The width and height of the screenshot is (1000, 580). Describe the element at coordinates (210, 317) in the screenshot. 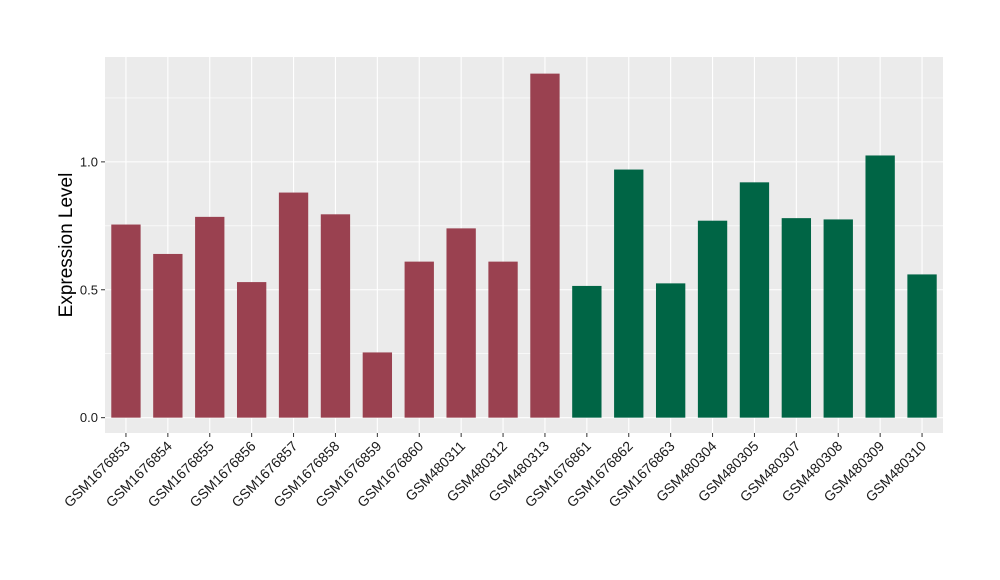

I see `bar-GSM1676855` at that location.